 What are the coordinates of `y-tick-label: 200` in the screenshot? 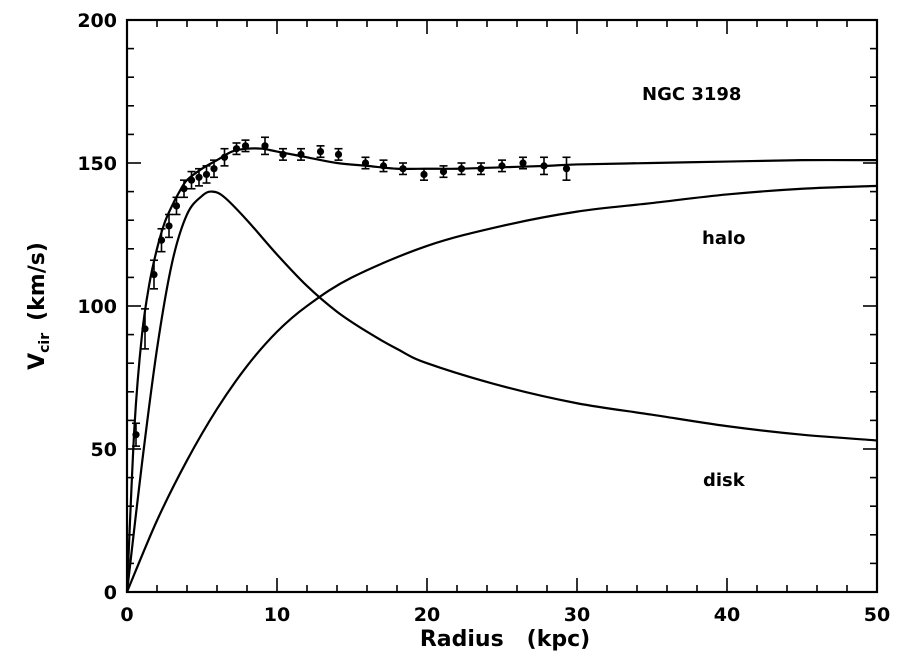 It's located at (97, 21).